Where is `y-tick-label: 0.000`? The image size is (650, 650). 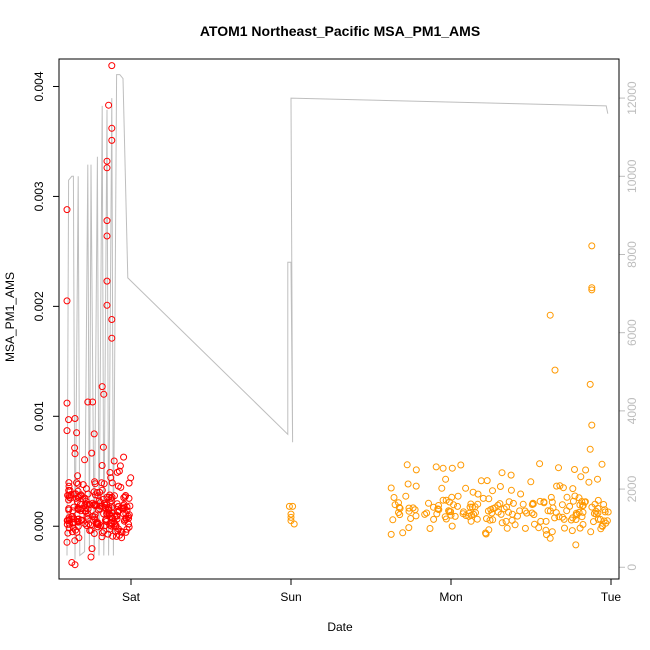
y-tick-label: 0.000 is located at coordinates (39, 526).